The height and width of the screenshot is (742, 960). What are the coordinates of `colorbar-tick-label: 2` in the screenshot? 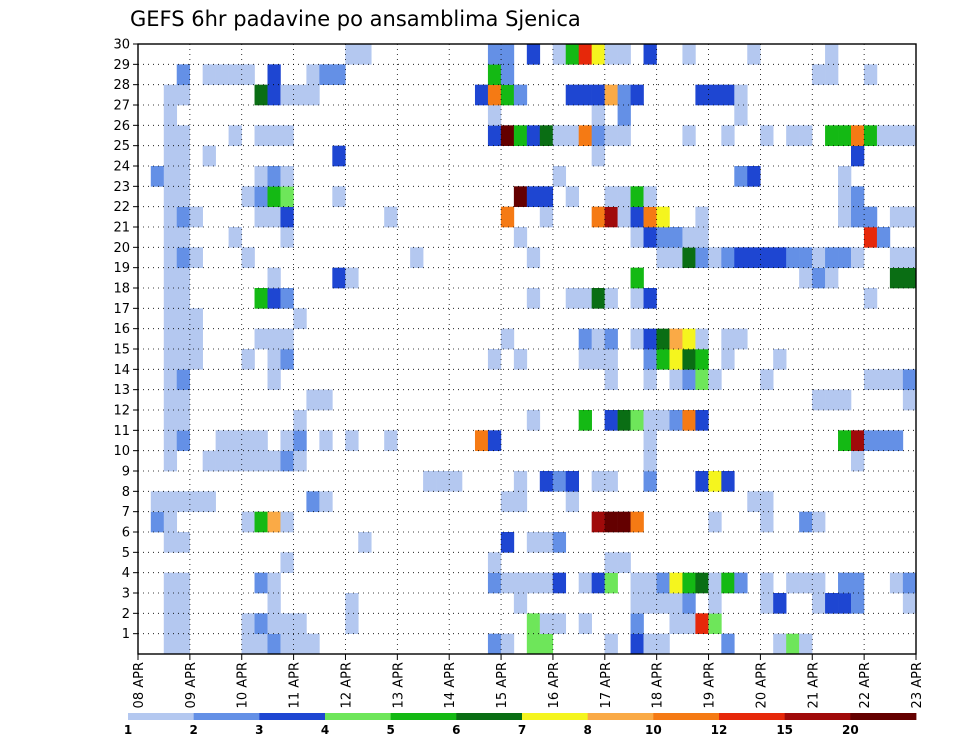 It's located at (193, 730).